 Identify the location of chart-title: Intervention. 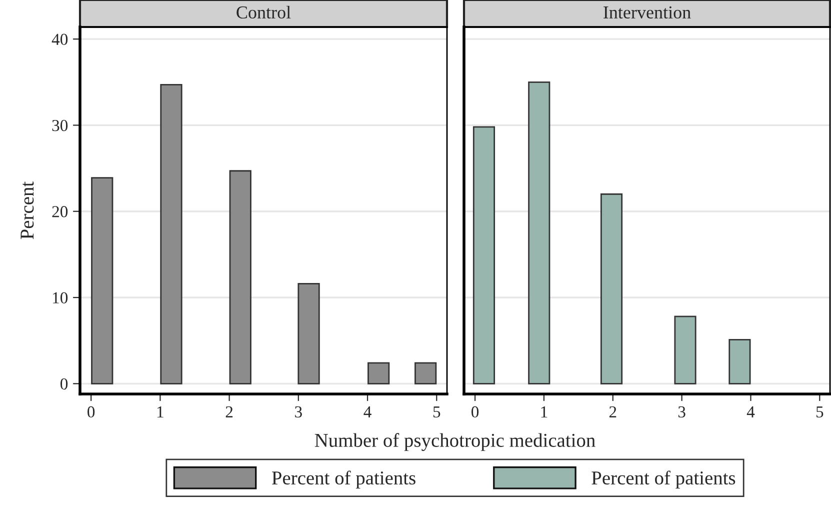
(647, 12).